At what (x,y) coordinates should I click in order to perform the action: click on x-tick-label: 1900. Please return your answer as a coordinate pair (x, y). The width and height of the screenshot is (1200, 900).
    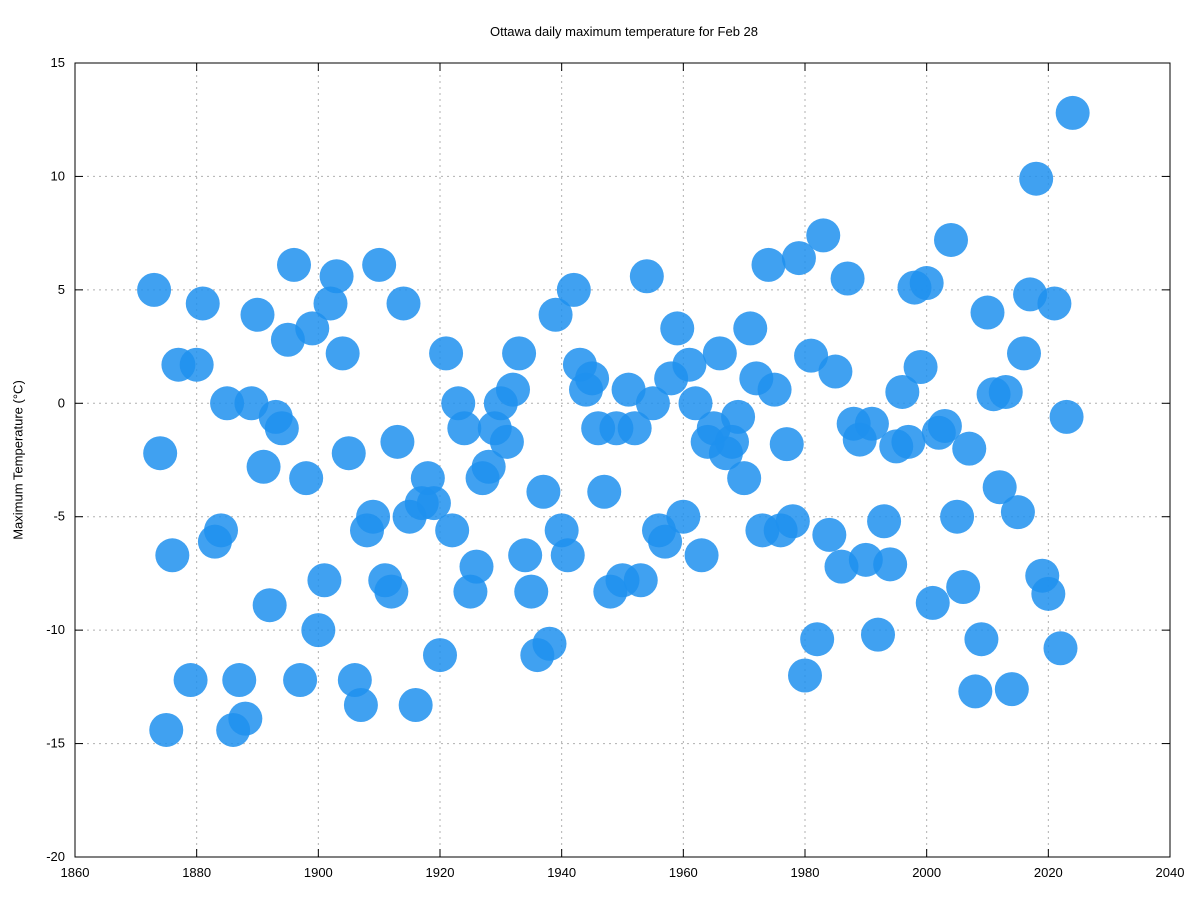
    Looking at the image, I should click on (318, 872).